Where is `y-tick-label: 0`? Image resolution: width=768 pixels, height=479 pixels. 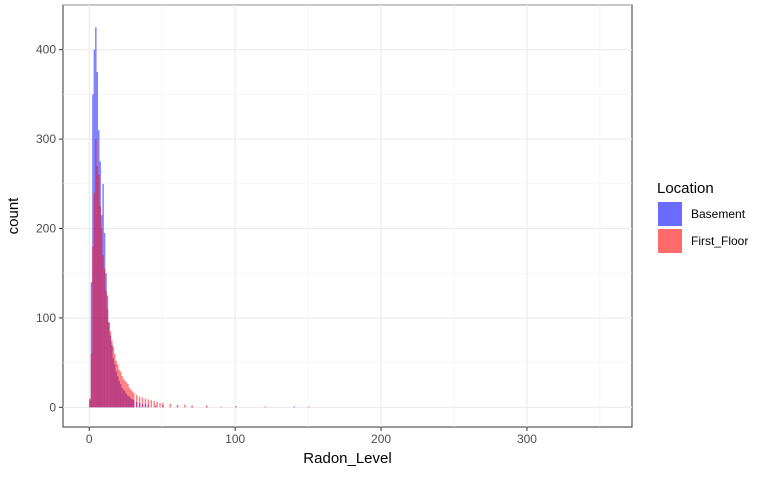 y-tick-label: 0 is located at coordinates (52, 407).